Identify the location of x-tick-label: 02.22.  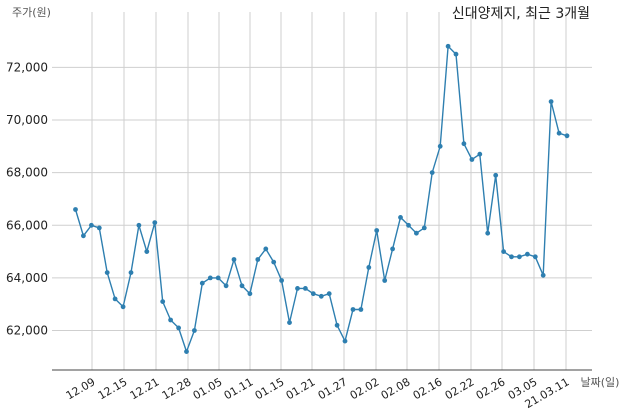
(460, 388).